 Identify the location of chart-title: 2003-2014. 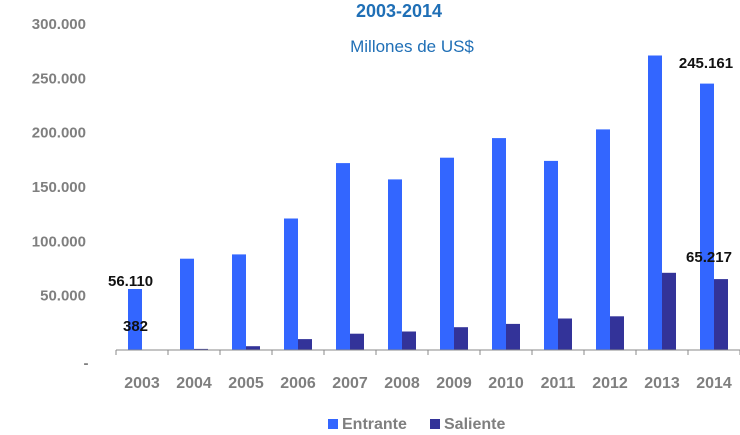
(399, 11).